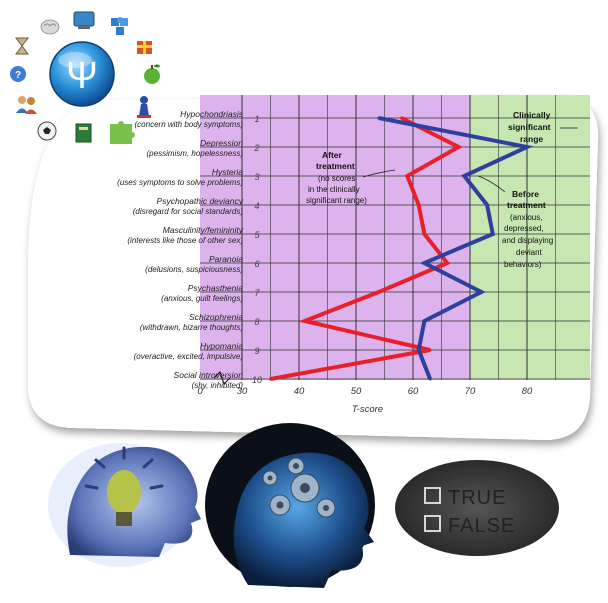 This screenshot has width=608, height=603. What do you see at coordinates (144, 47) in the screenshot?
I see `gift-icon` at bounding box center [144, 47].